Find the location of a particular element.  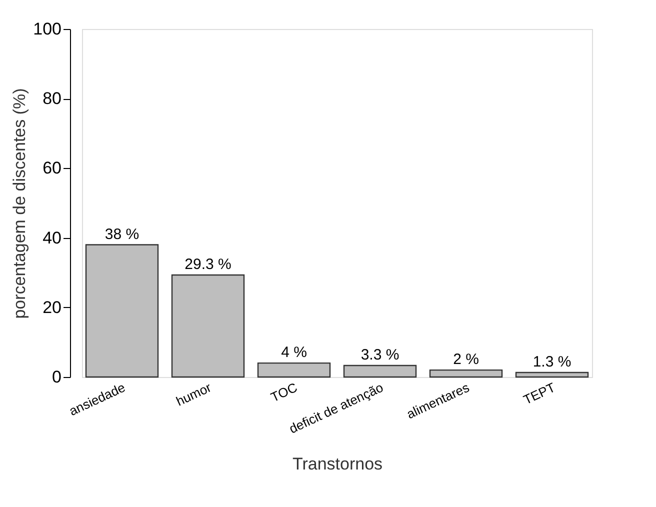

y-tick-label: 60 is located at coordinates (52, 168).